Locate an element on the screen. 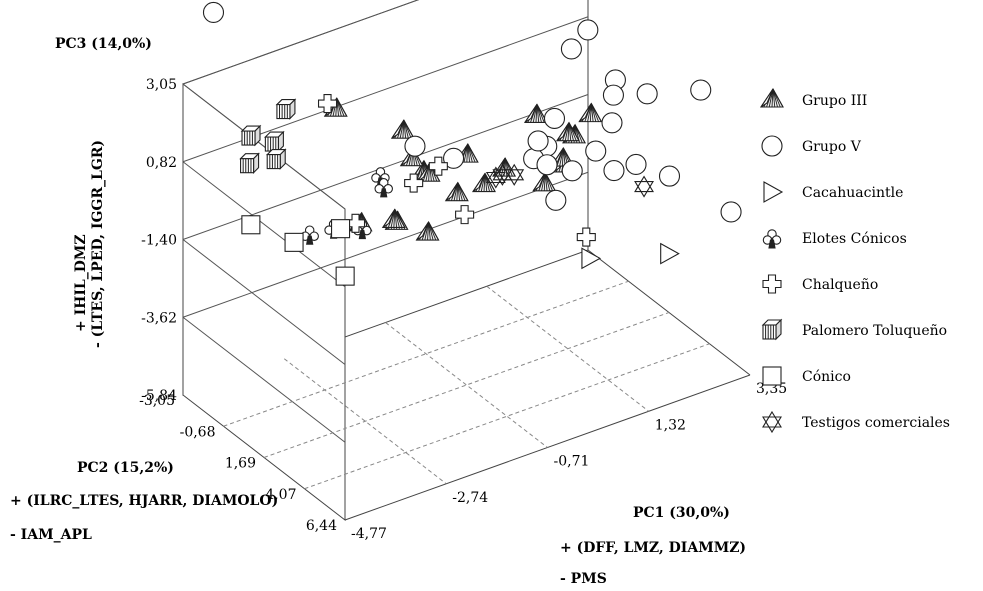 The width and height of the screenshot is (983, 591). legend-item: Cacahuacintle is located at coordinates (833, 192).